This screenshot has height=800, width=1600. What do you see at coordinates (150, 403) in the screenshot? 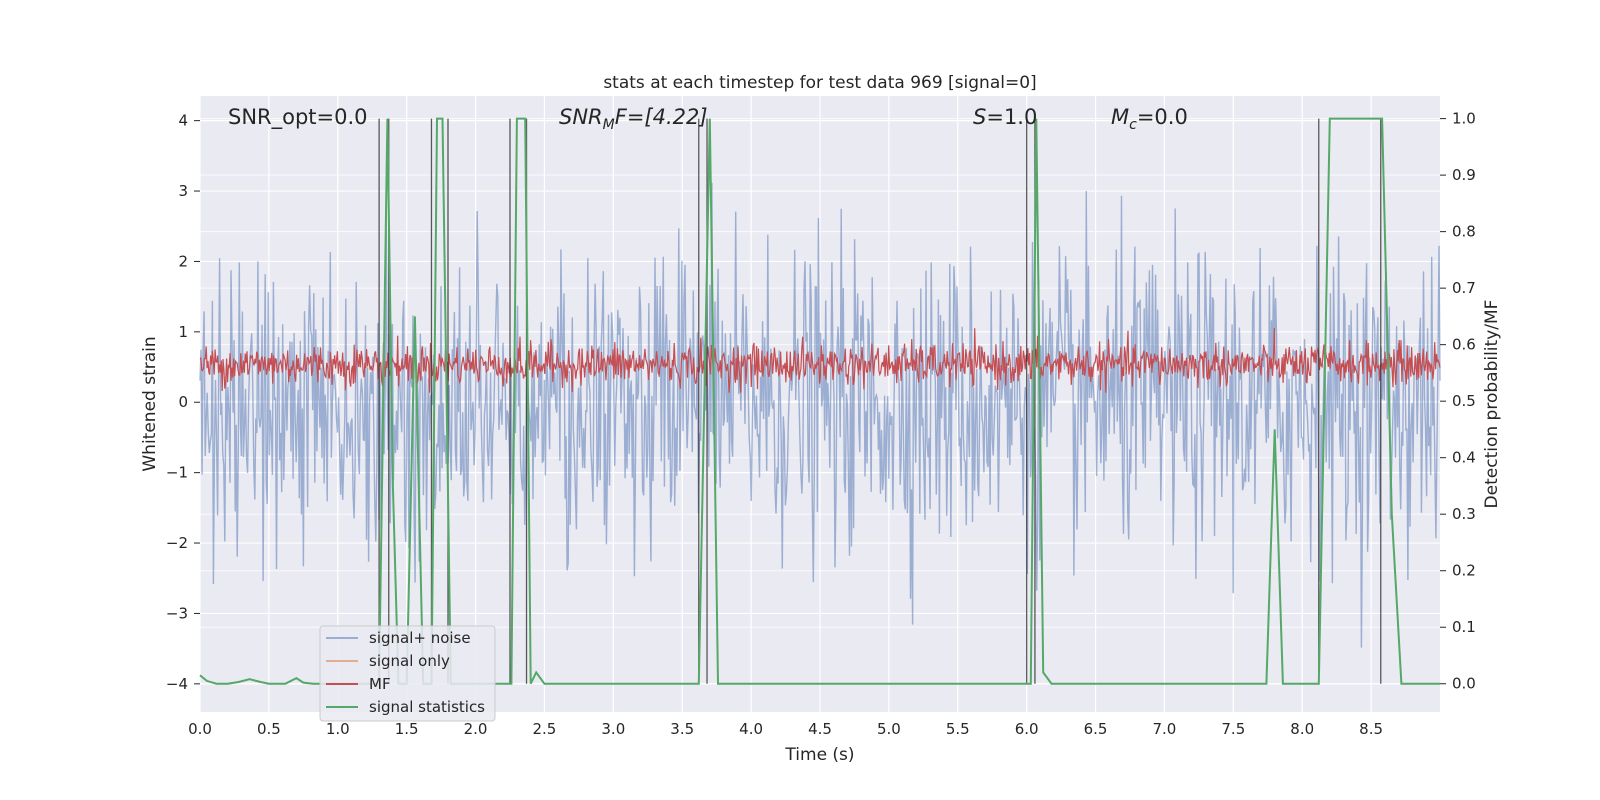
I see `y-left-axis-label: Whitened strain` at bounding box center [150, 403].